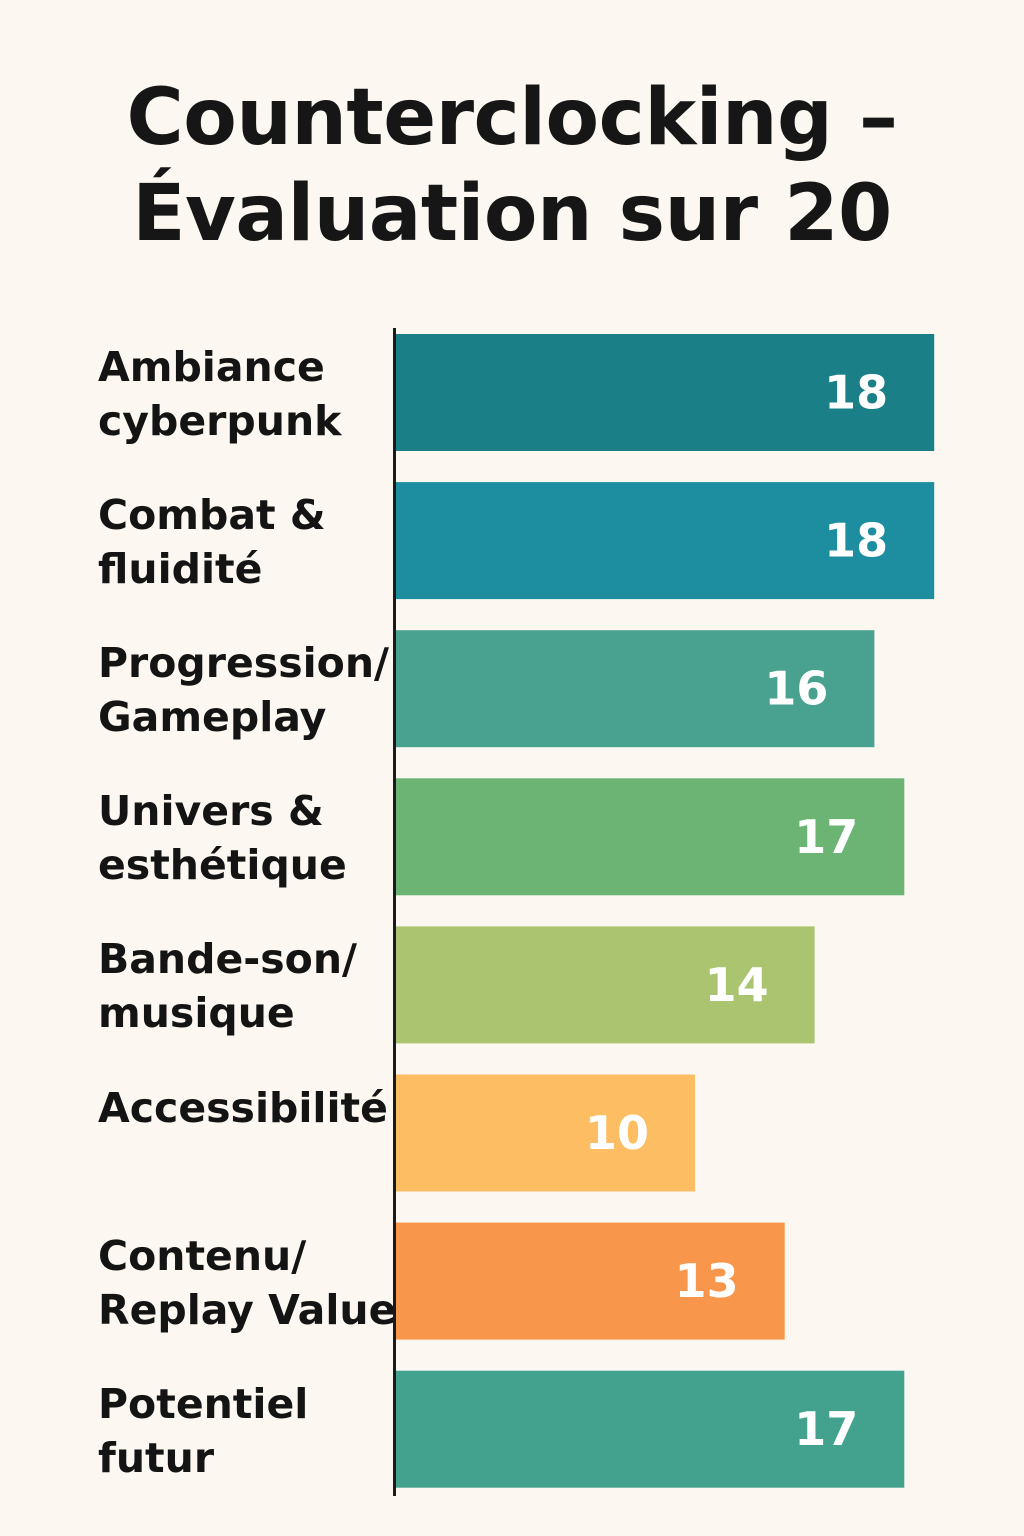 The height and width of the screenshot is (1536, 1024). Describe the element at coordinates (202, 1255) in the screenshot. I see `category-label-line: Contenu/` at that location.